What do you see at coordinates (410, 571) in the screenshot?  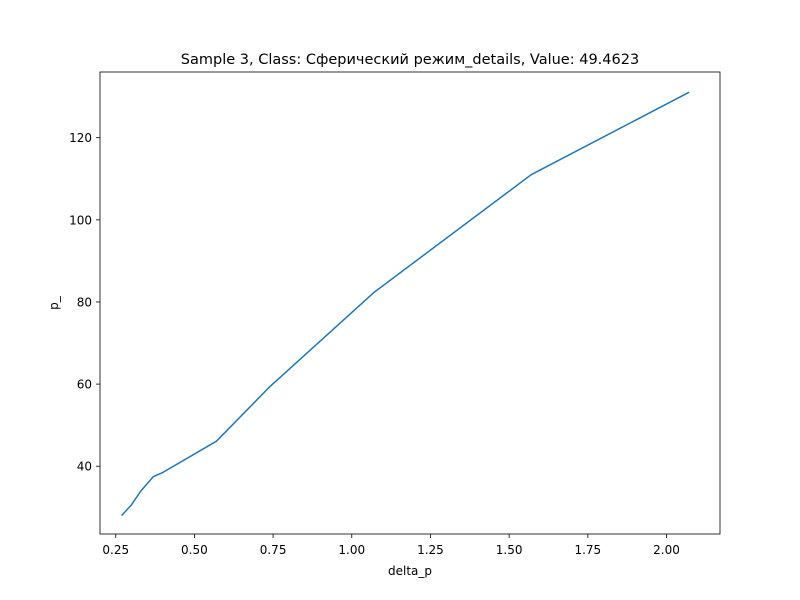 I see `x-axis-label: delta_p` at bounding box center [410, 571].